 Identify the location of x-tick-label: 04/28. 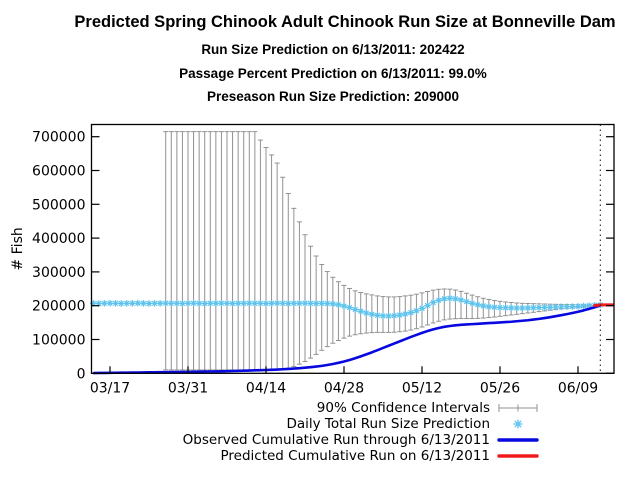
(344, 388).